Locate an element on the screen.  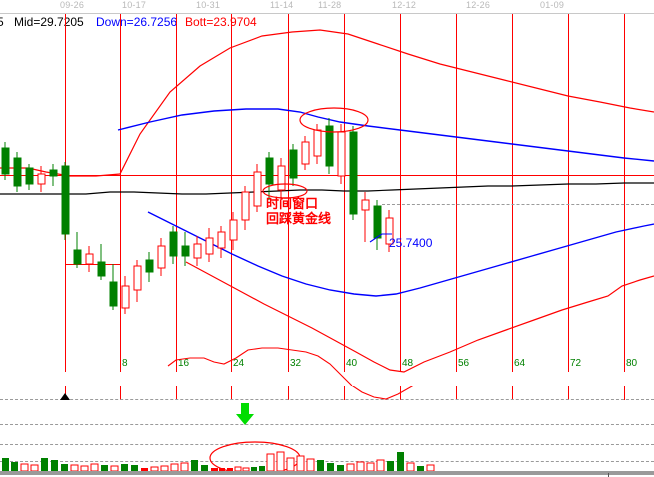
xnum-48: 48 is located at coordinates (408, 363).